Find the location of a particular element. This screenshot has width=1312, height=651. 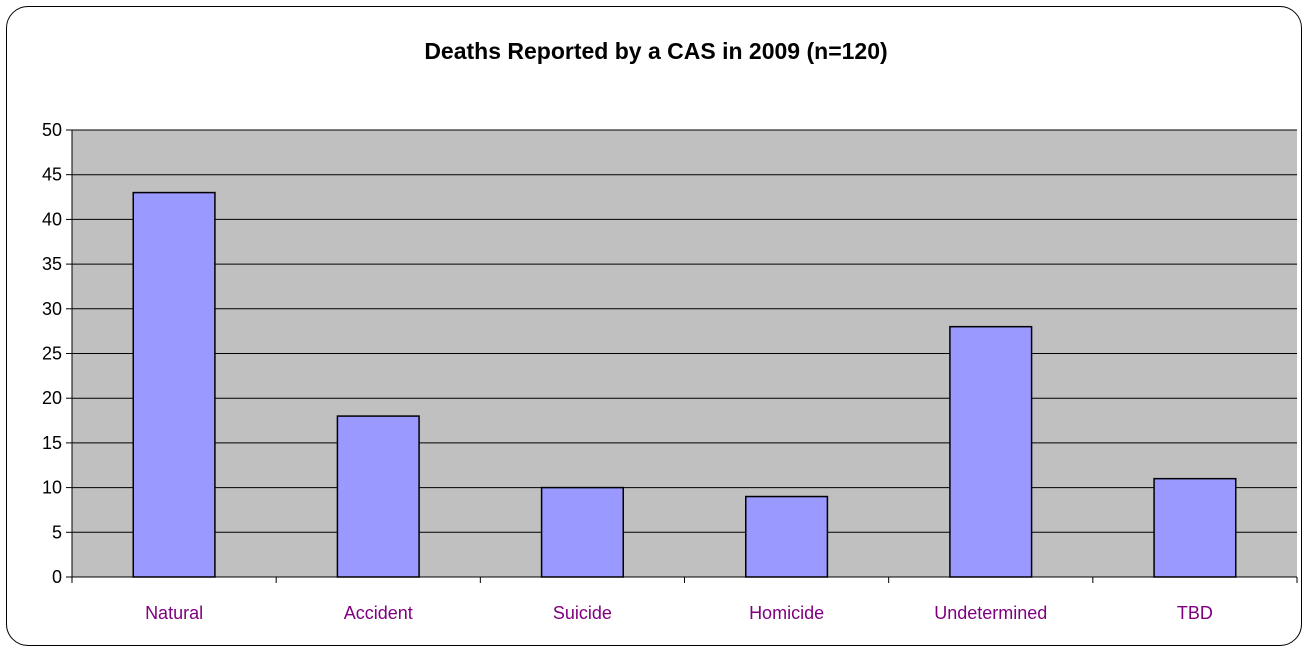

y-axis: 0 5 10 15 20 25 30 35 40 45 50 is located at coordinates (57, 353).